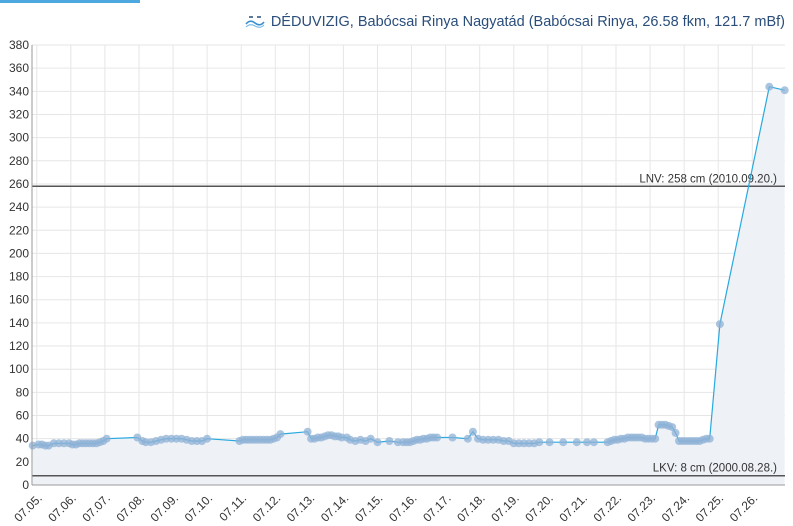 This screenshot has height=526, width=793. What do you see at coordinates (130, 507) in the screenshot?
I see `x-tick-label: 07.08.` at bounding box center [130, 507].